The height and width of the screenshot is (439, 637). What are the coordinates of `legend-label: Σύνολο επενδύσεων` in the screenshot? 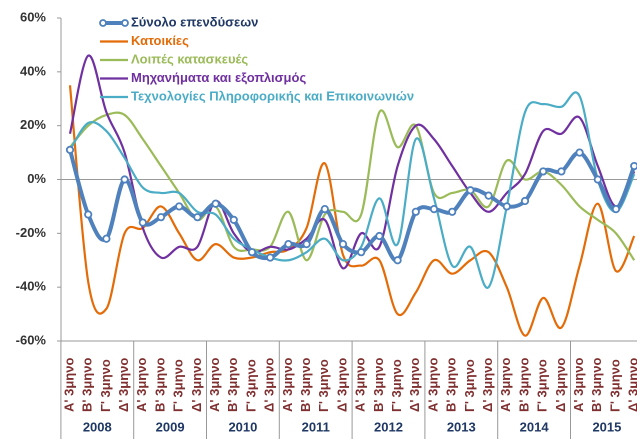 It's located at (194, 21).